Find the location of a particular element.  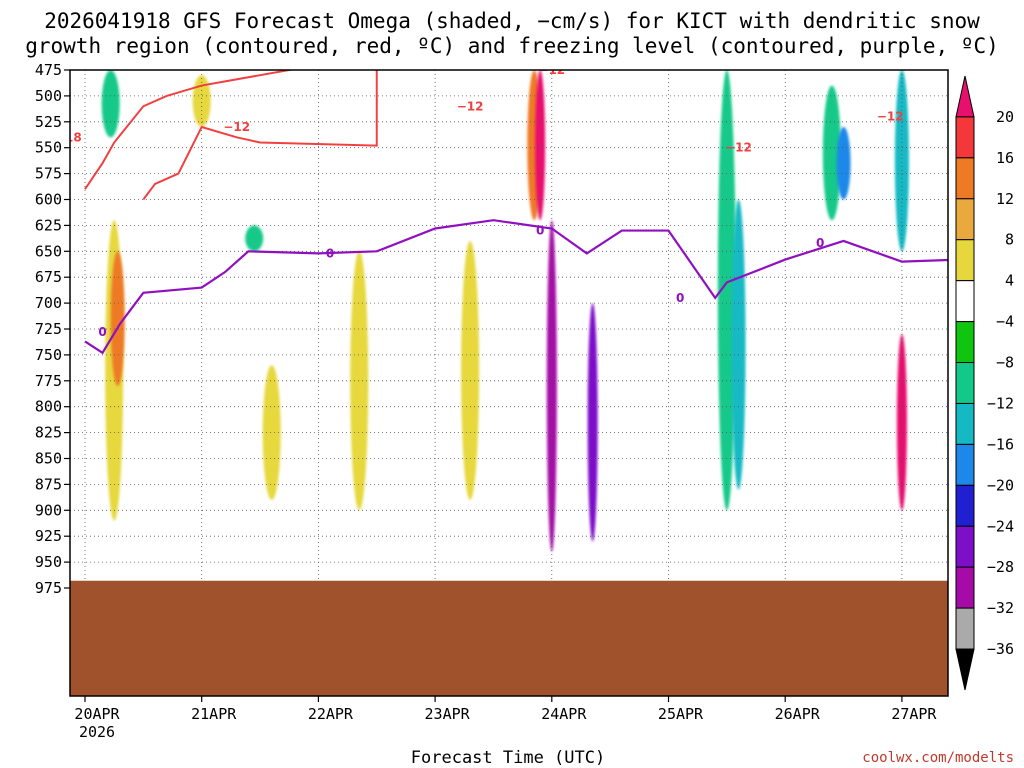

y-tick-label-0: 475 is located at coordinates (48, 70).